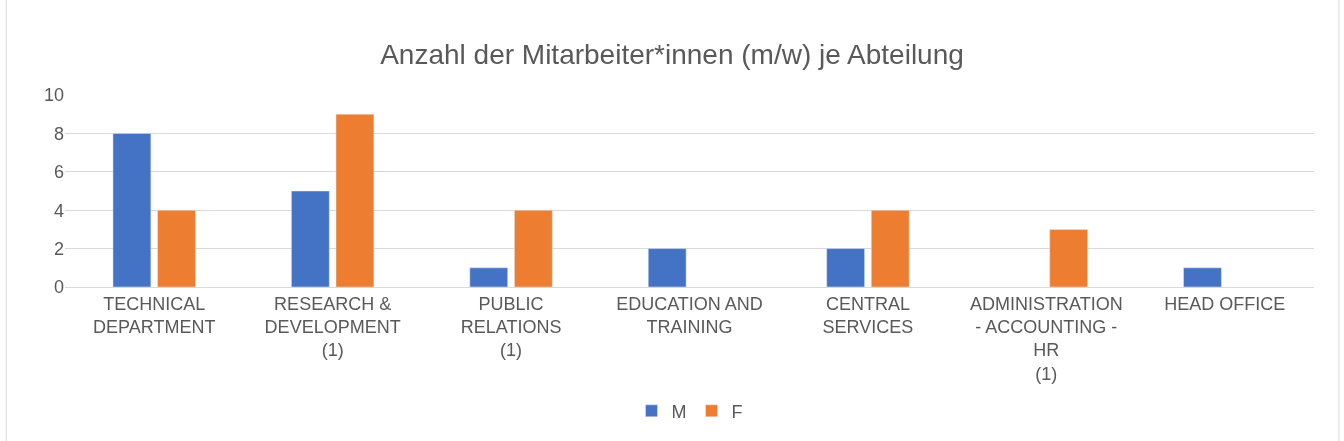 The width and height of the screenshot is (1344, 441). What do you see at coordinates (672, 54) in the screenshot?
I see `chart-title: Anzahl der Mitarbeiter*innen (m/w) je Abteilung` at bounding box center [672, 54].